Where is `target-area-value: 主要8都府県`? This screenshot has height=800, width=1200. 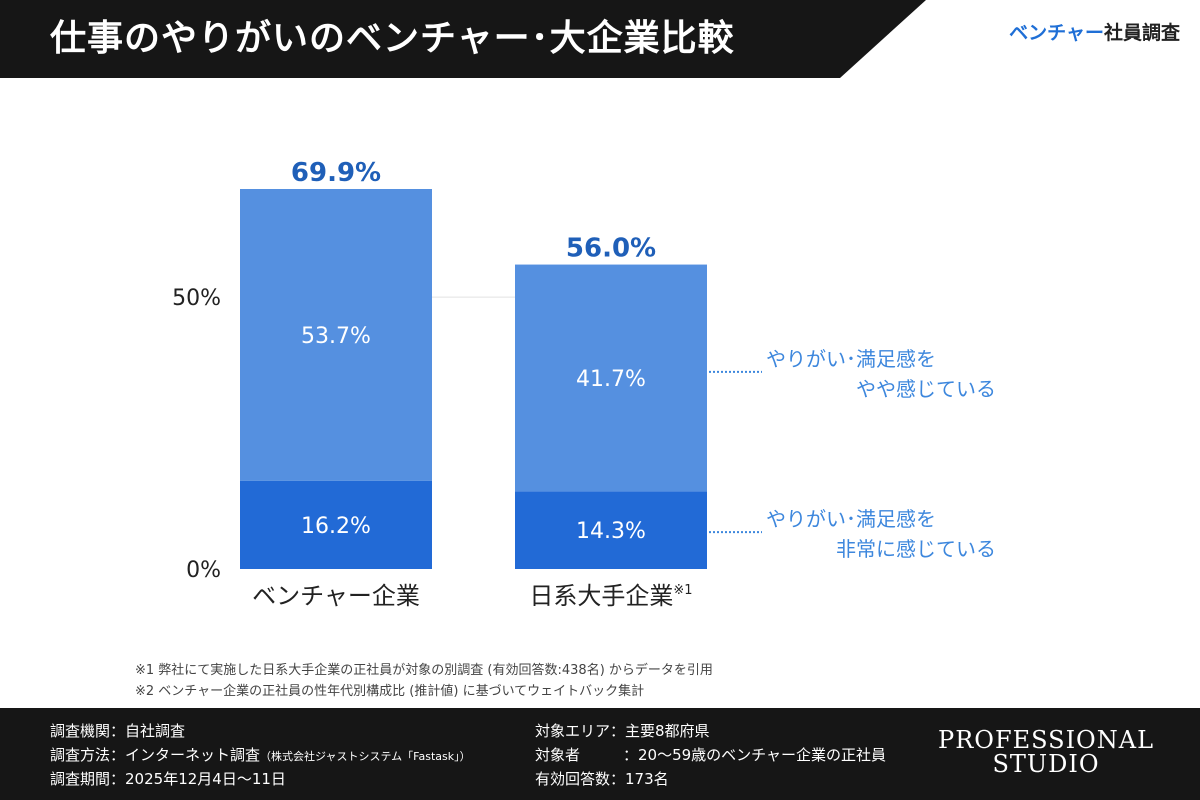
target-area-value: 主要8都府県 is located at coordinates (667, 731).